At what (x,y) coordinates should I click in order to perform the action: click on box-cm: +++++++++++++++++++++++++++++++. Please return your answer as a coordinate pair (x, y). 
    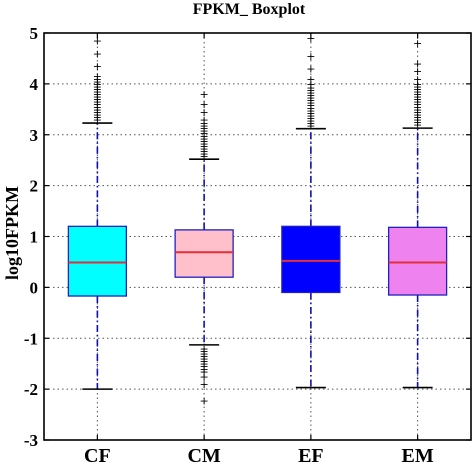
    Looking at the image, I should click on (204, 247).